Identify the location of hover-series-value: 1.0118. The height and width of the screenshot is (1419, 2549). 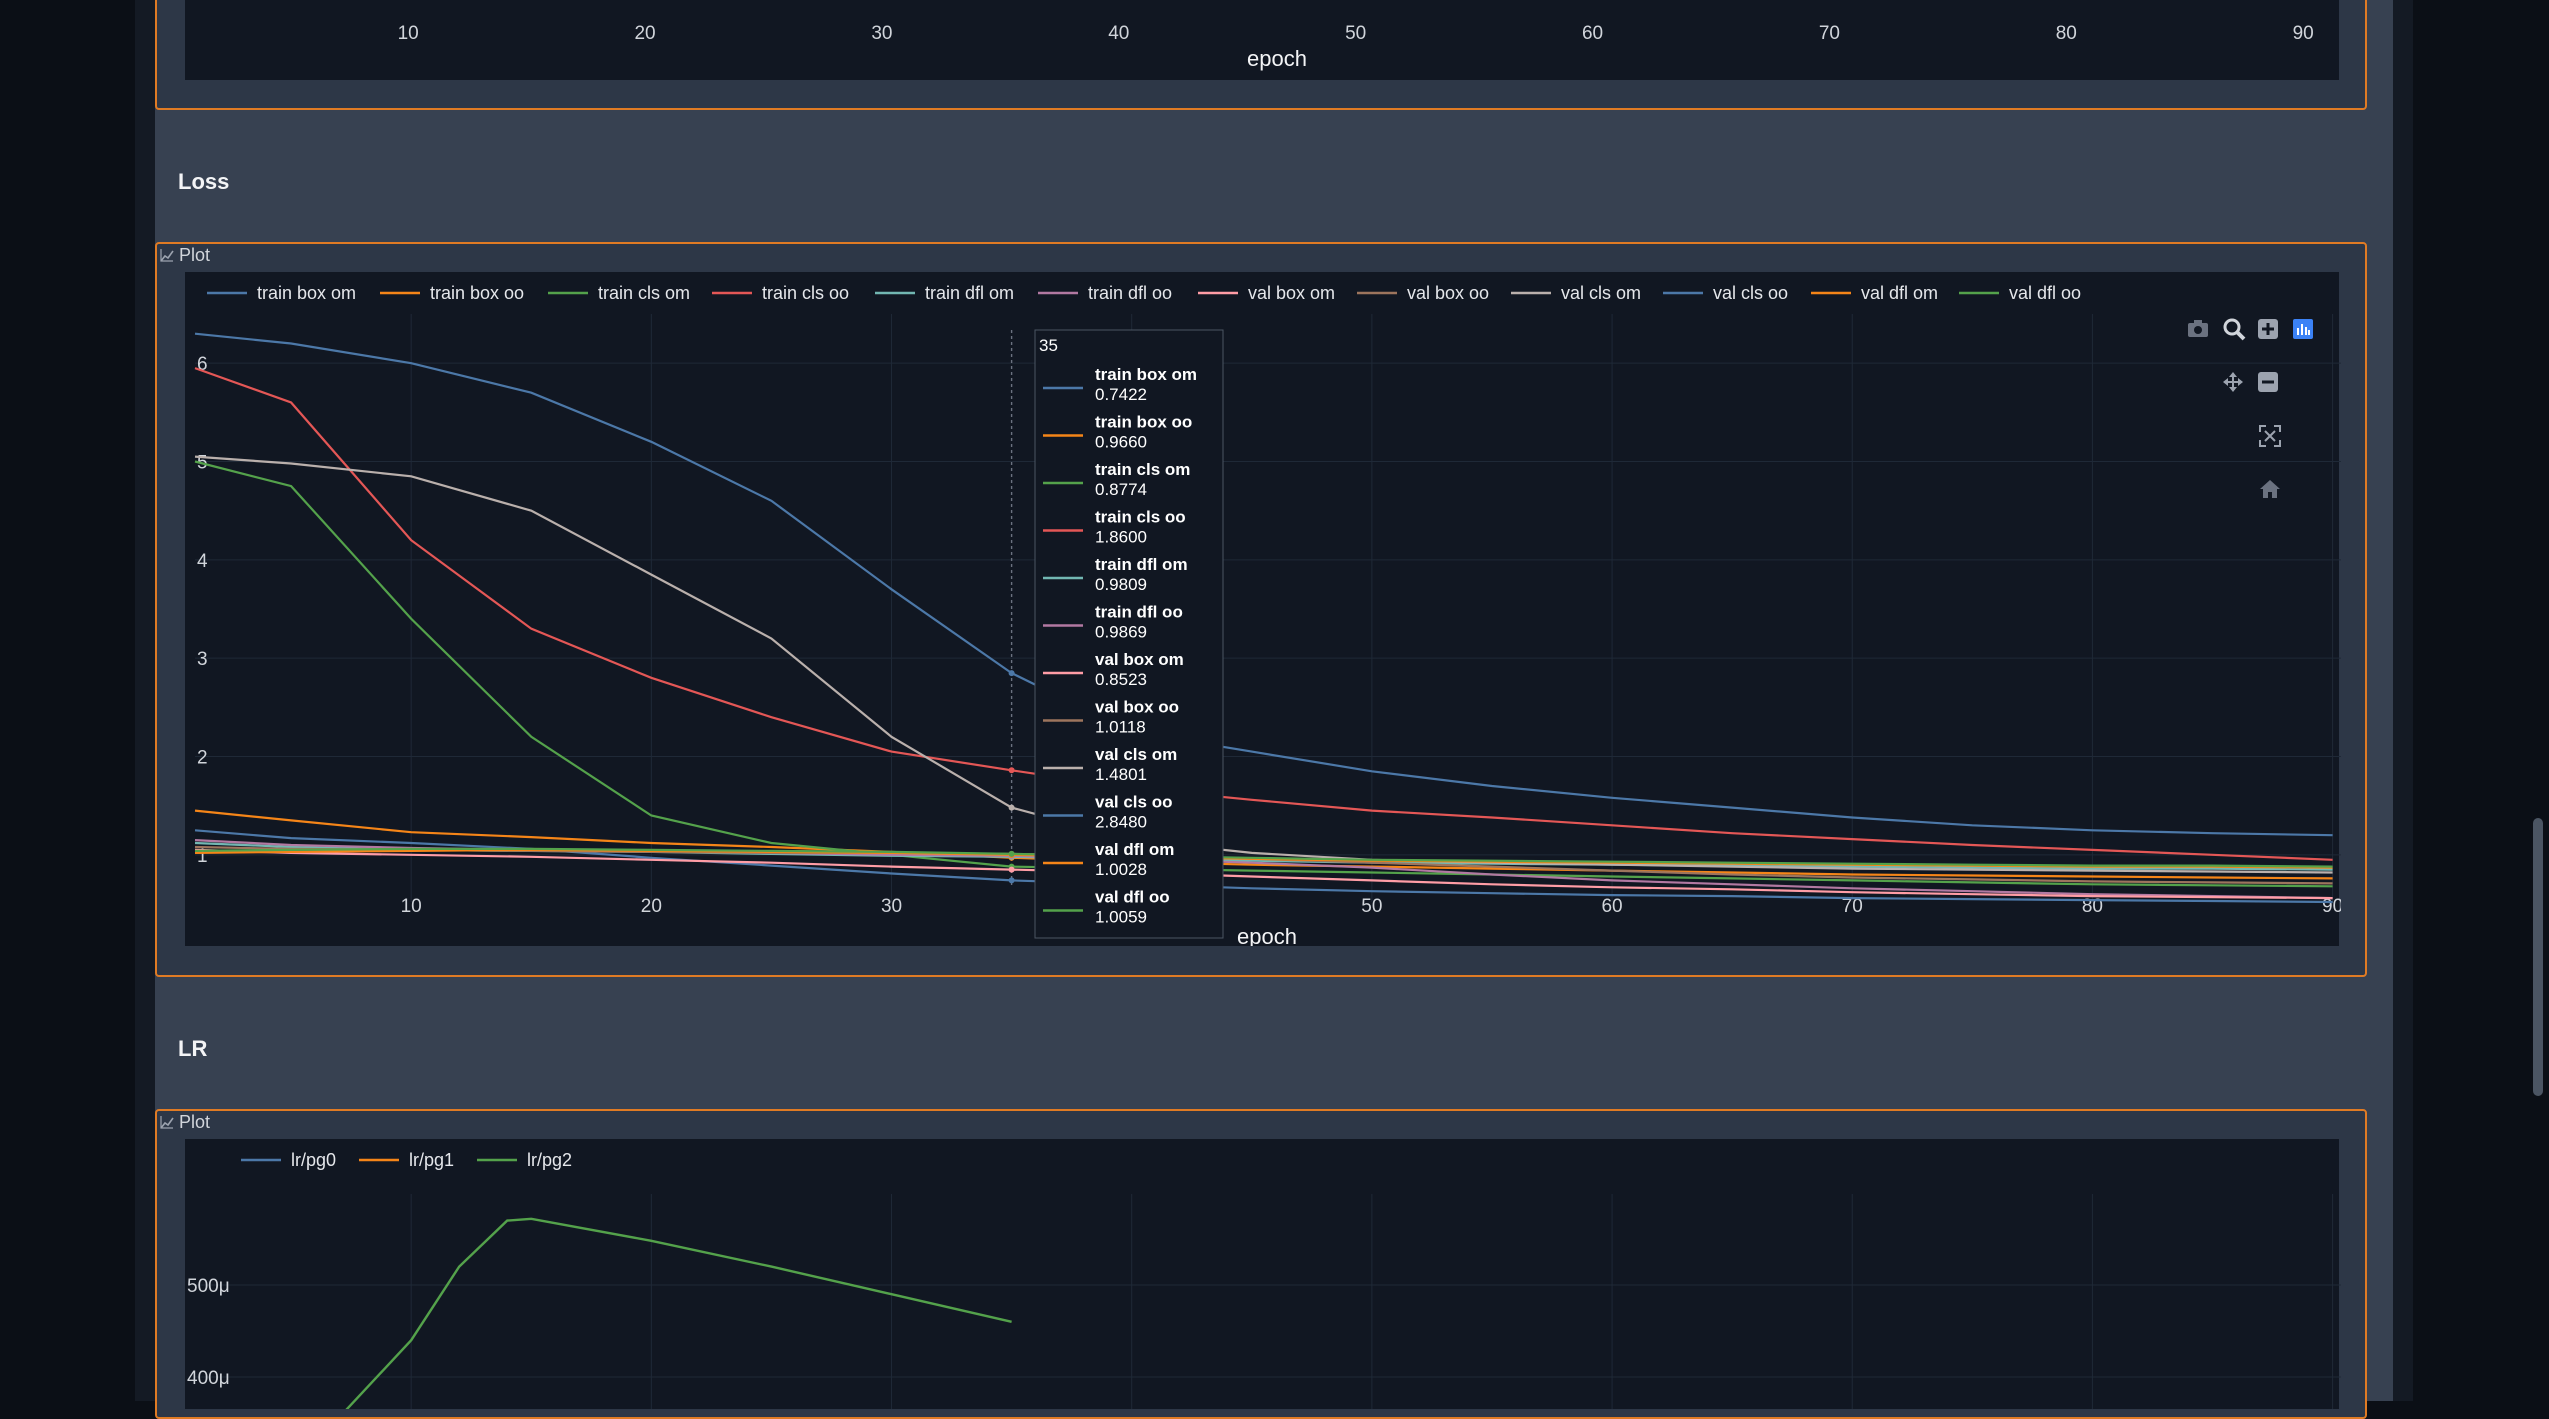
(1120, 727).